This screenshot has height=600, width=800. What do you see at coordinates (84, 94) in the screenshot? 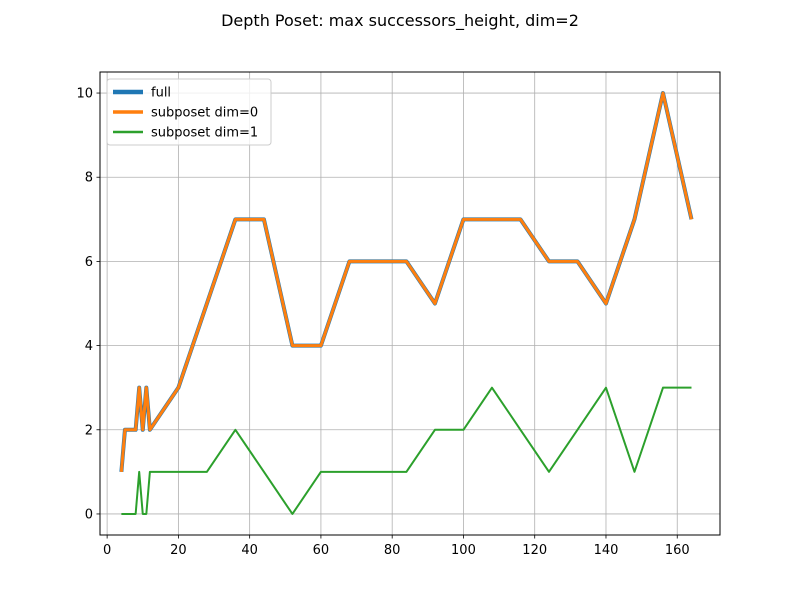
I see `y-tick-label: 10` at bounding box center [84, 94].